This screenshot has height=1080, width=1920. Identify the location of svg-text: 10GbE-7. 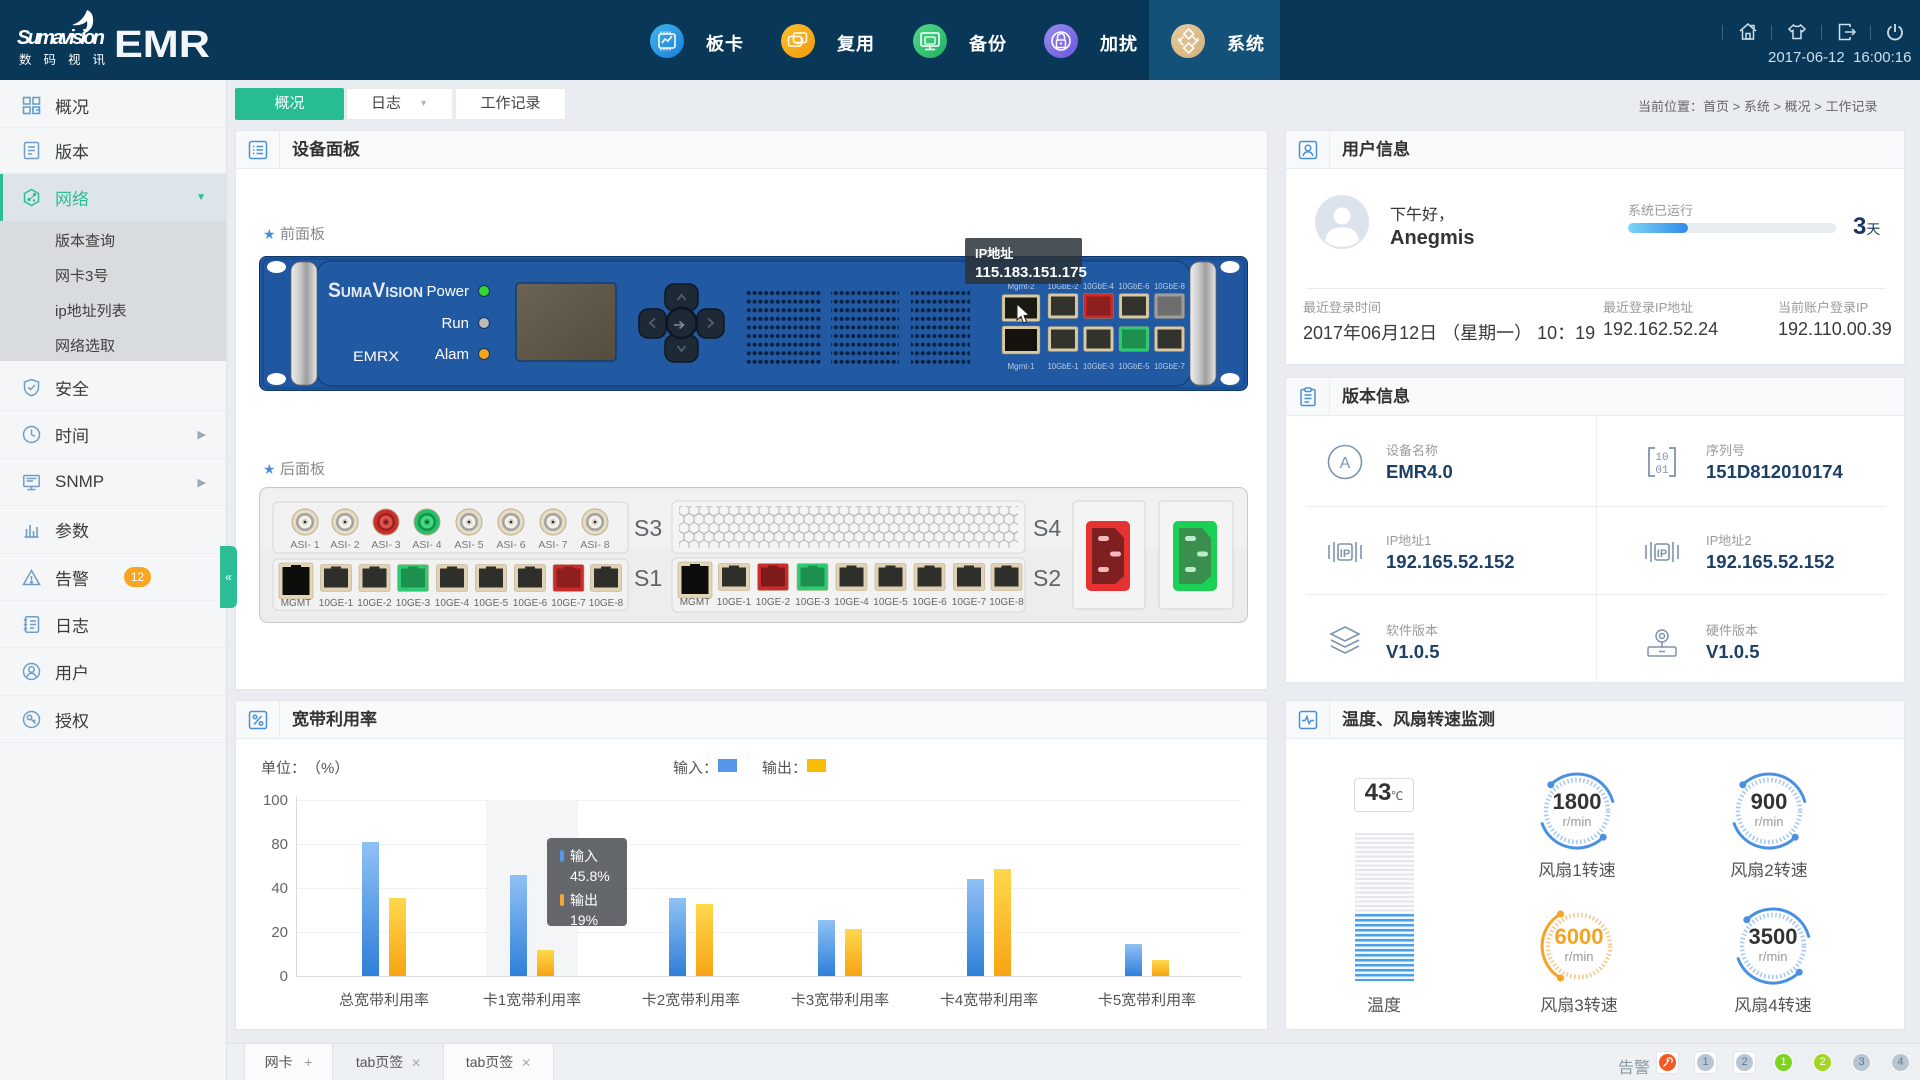
(1169, 366).